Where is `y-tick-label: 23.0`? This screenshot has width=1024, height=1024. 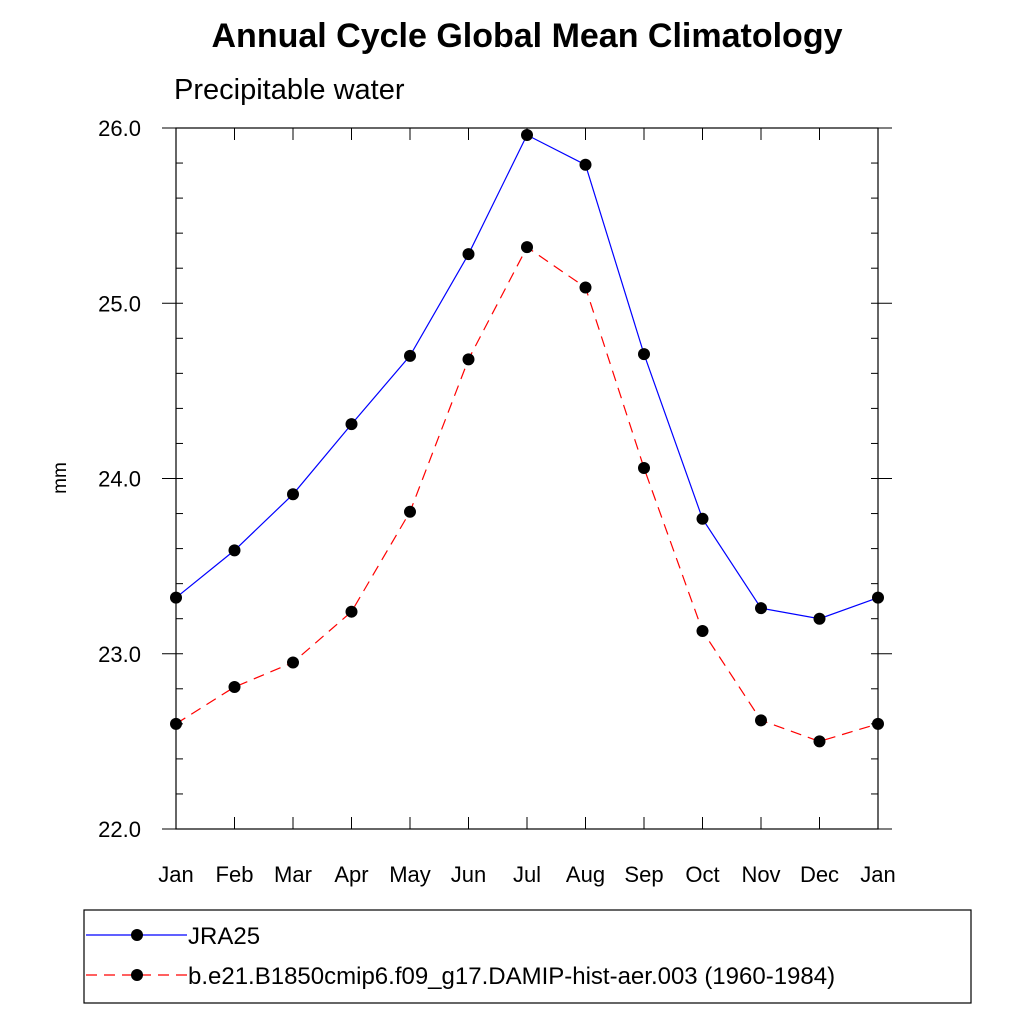 y-tick-label: 23.0 is located at coordinates (119, 654).